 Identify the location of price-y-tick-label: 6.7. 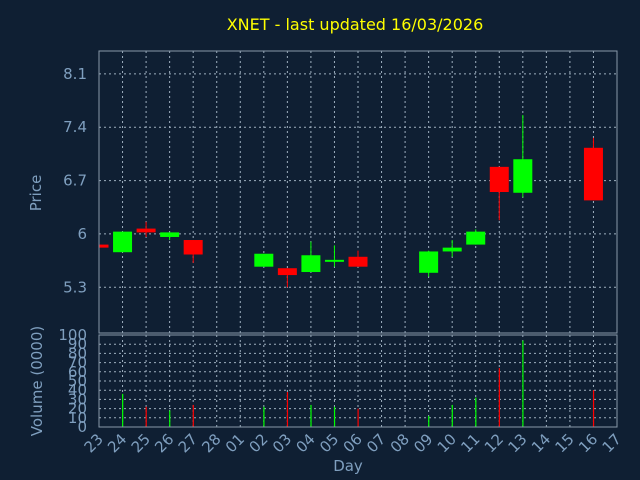
(75, 181).